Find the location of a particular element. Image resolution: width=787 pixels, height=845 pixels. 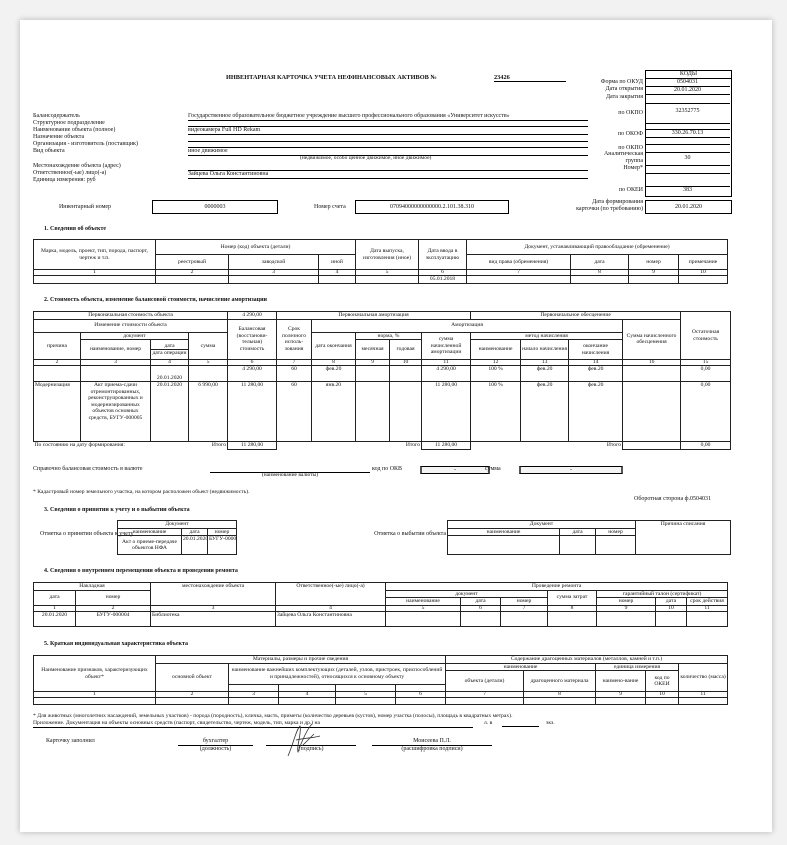

th-location: местонахождение объекта is located at coordinates (213, 594).